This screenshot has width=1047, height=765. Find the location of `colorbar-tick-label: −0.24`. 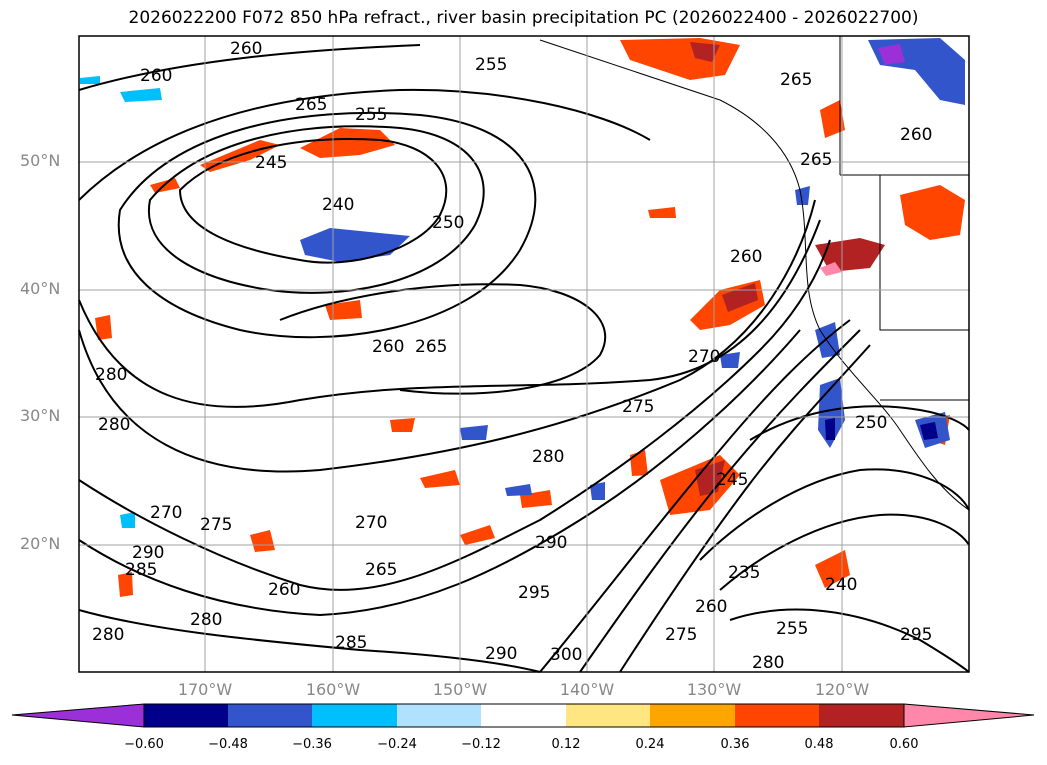

colorbar-tick-label: −0.24 is located at coordinates (397, 744).